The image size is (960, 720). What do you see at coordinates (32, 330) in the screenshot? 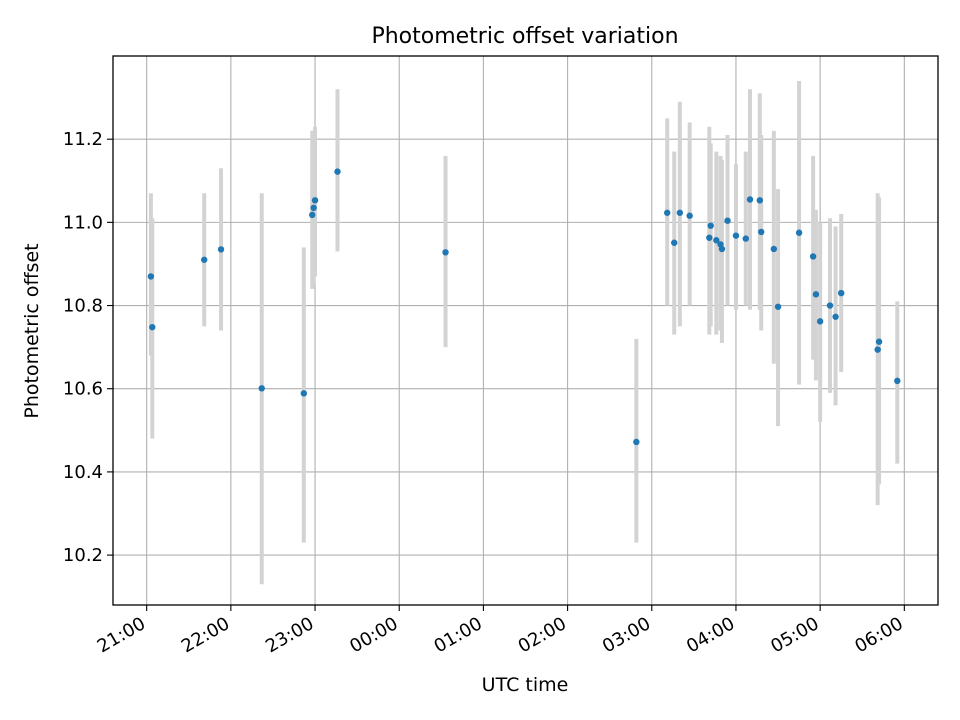
I see `y-axis-label: Photometric offset` at bounding box center [32, 330].